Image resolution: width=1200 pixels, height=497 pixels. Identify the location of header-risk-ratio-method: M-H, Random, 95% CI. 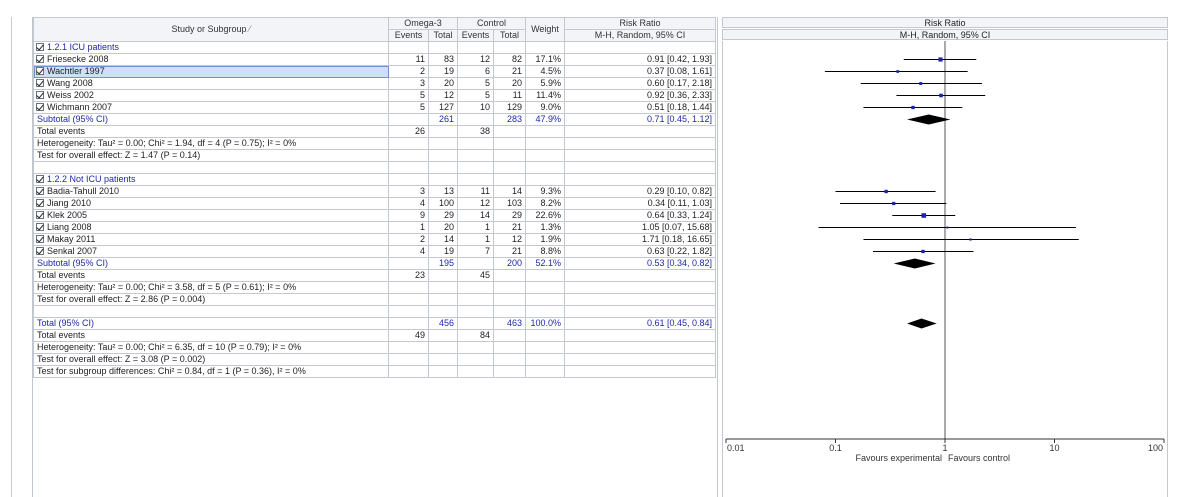
(640, 35).